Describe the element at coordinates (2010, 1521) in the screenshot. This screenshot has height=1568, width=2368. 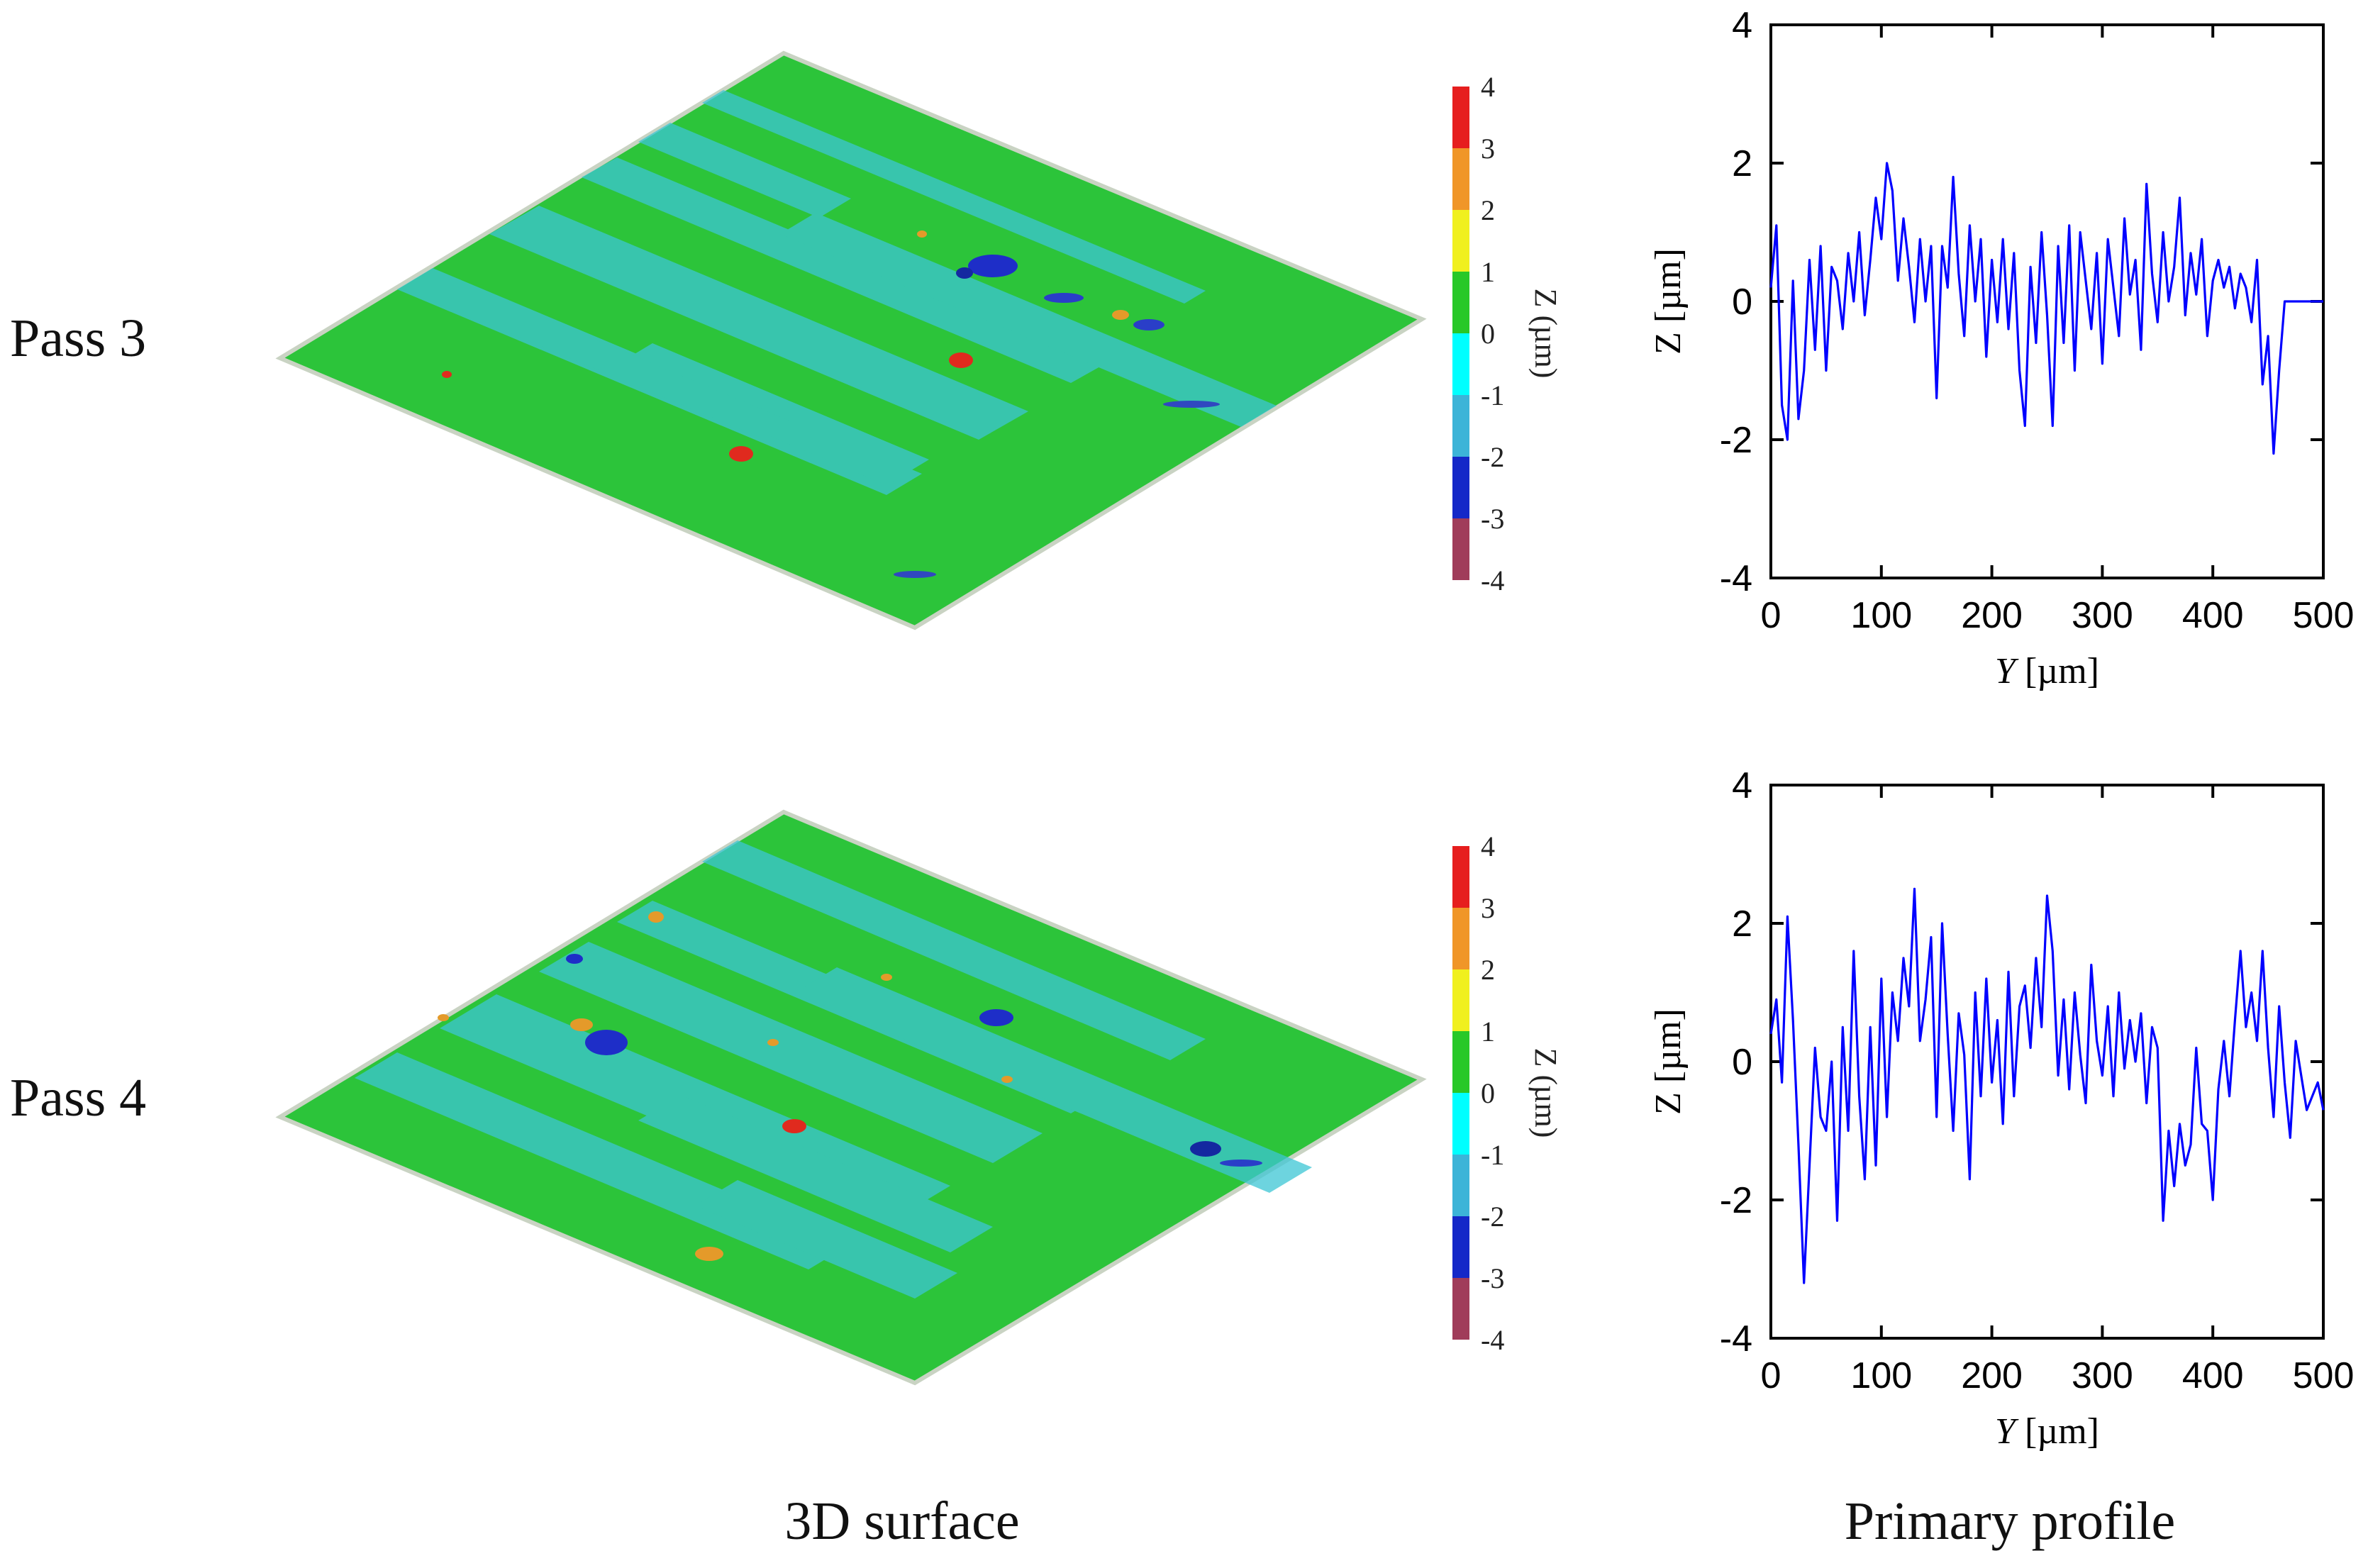
I see `column-title-primary-profile: Primary profile` at that location.